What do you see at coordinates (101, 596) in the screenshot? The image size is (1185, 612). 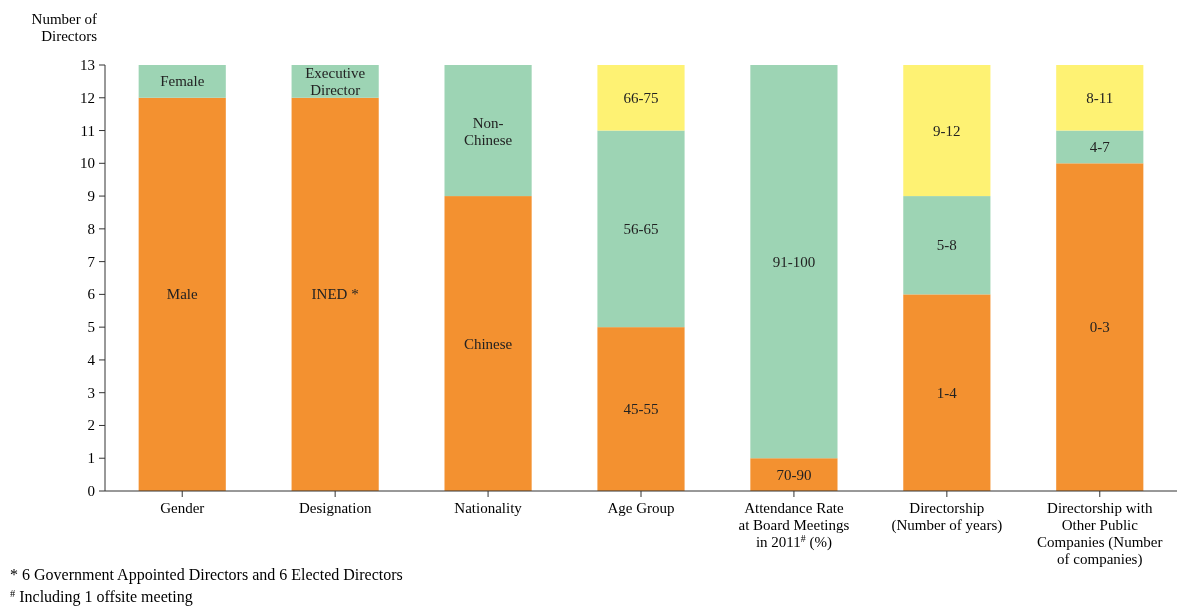 I see `text: $^{#}$ Including 1 offsite meeting` at bounding box center [101, 596].